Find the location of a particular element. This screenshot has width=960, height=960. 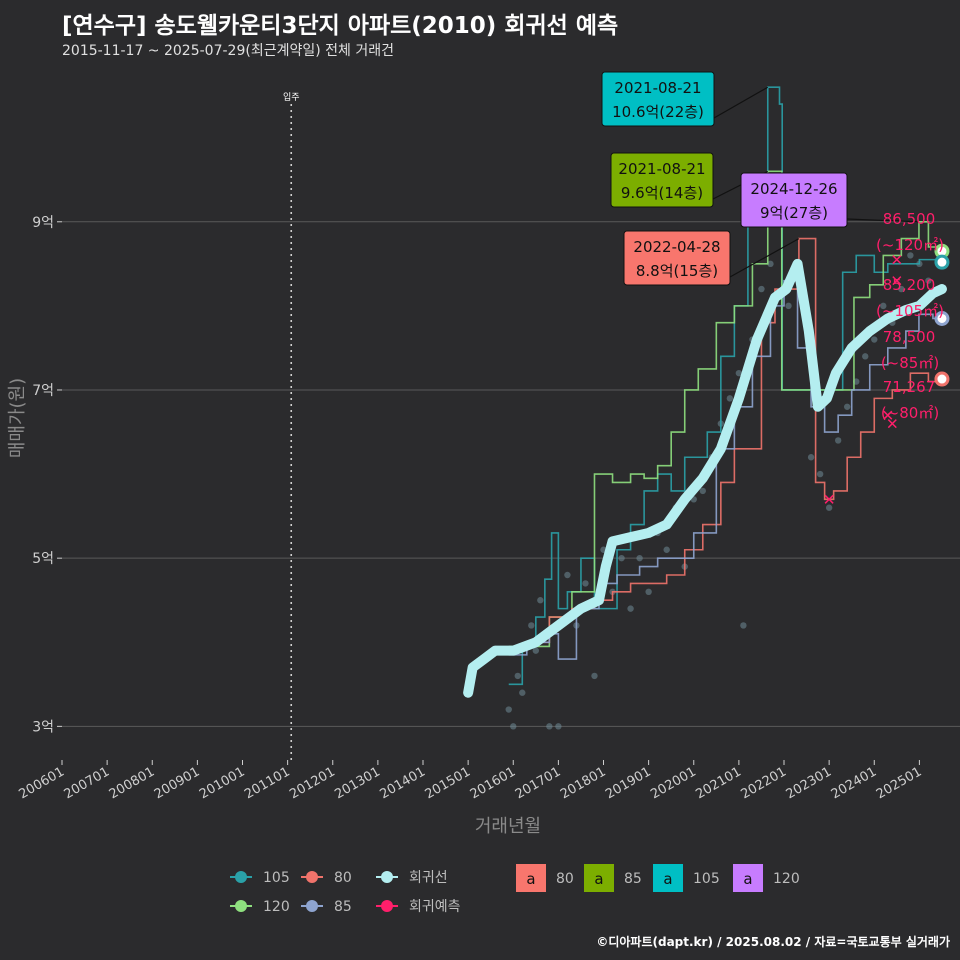

y-axis-label: 매매가(원) is located at coordinates (17, 418).